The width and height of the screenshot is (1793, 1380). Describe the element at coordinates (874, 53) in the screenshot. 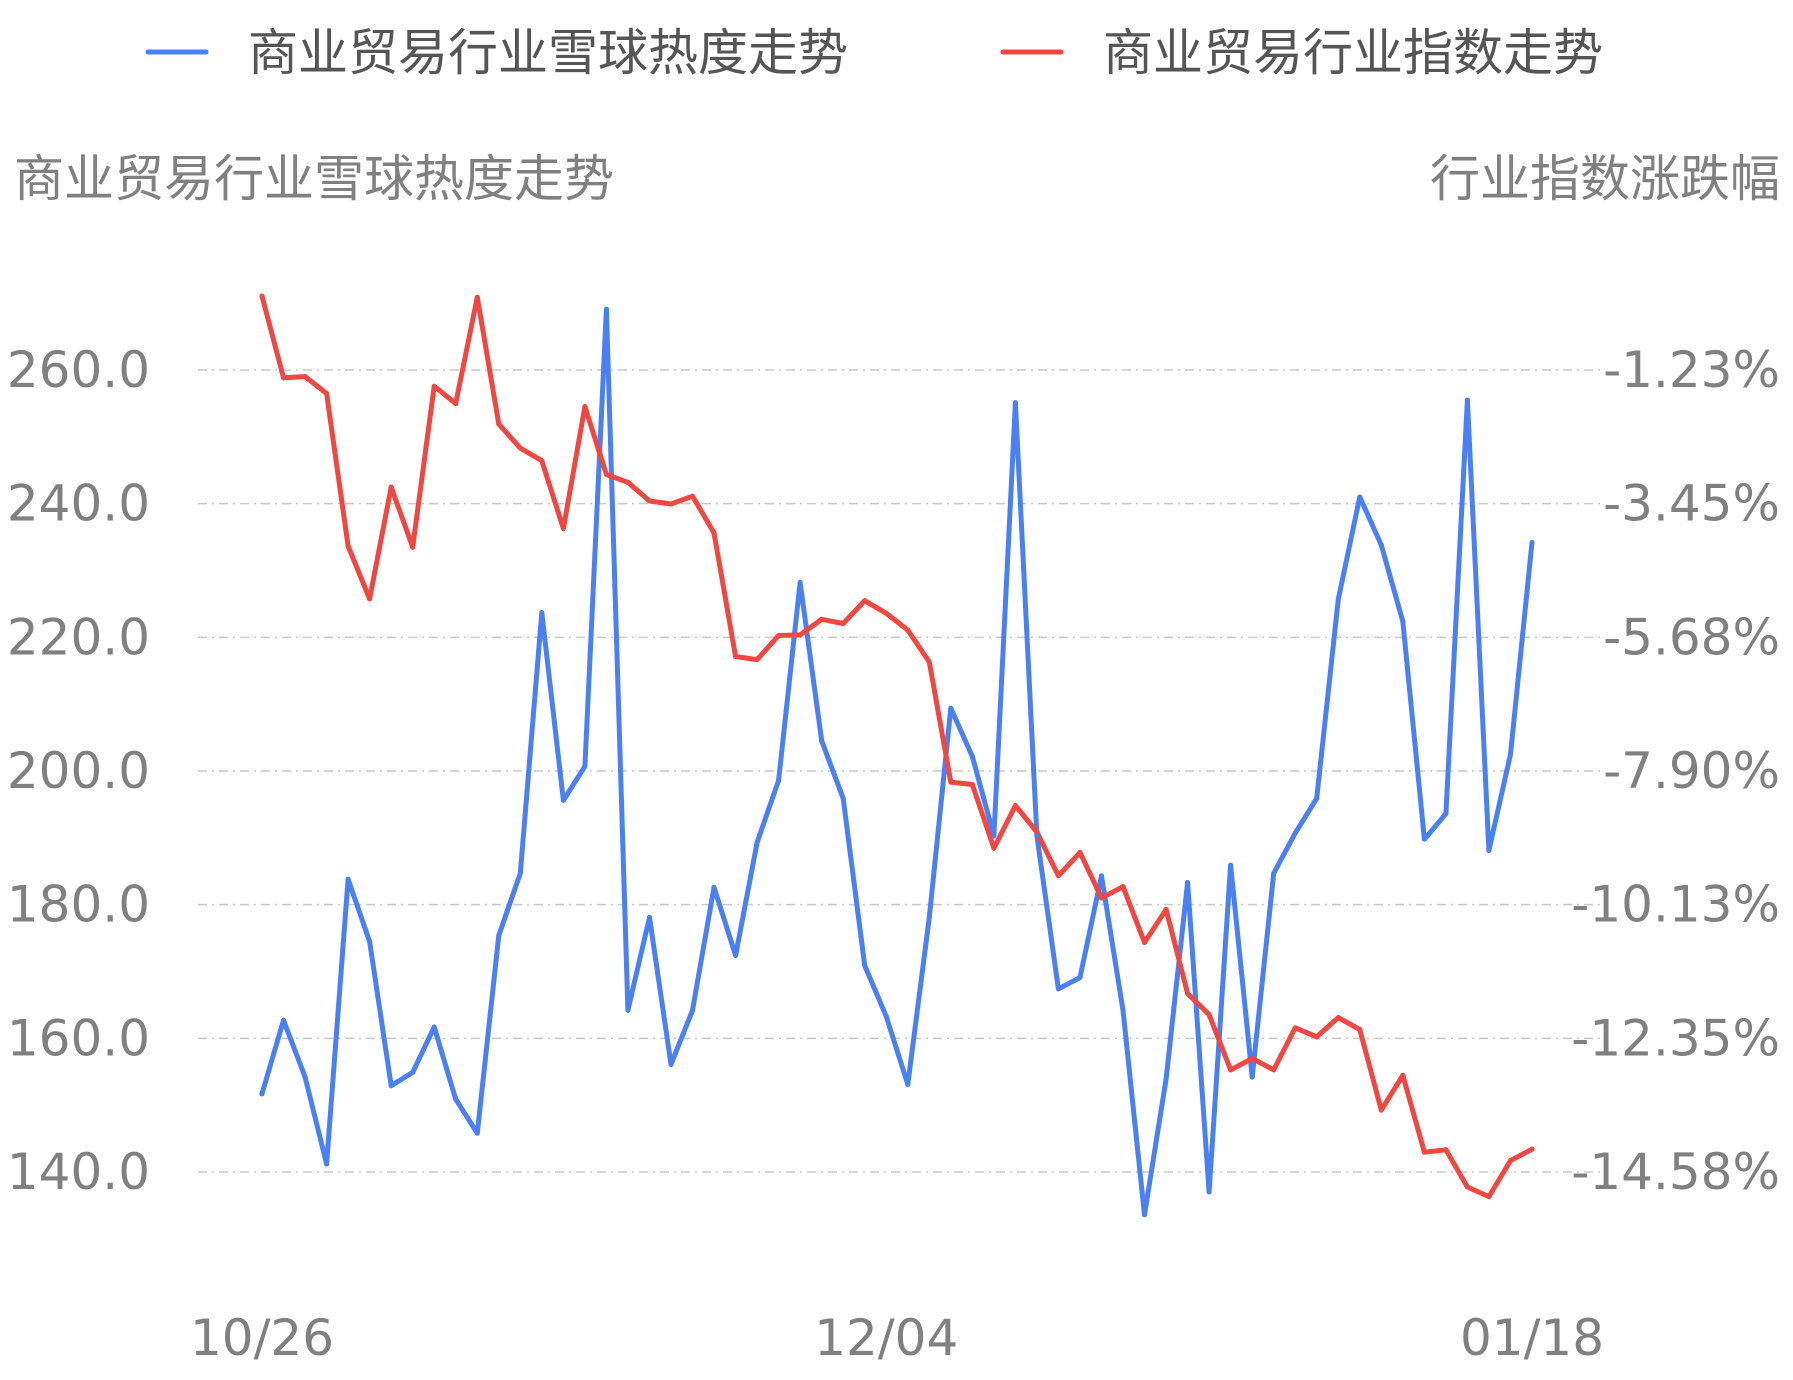

I see `legend: 商业贸易行业雪球热度走势 商业贸易行业指数走势` at that location.